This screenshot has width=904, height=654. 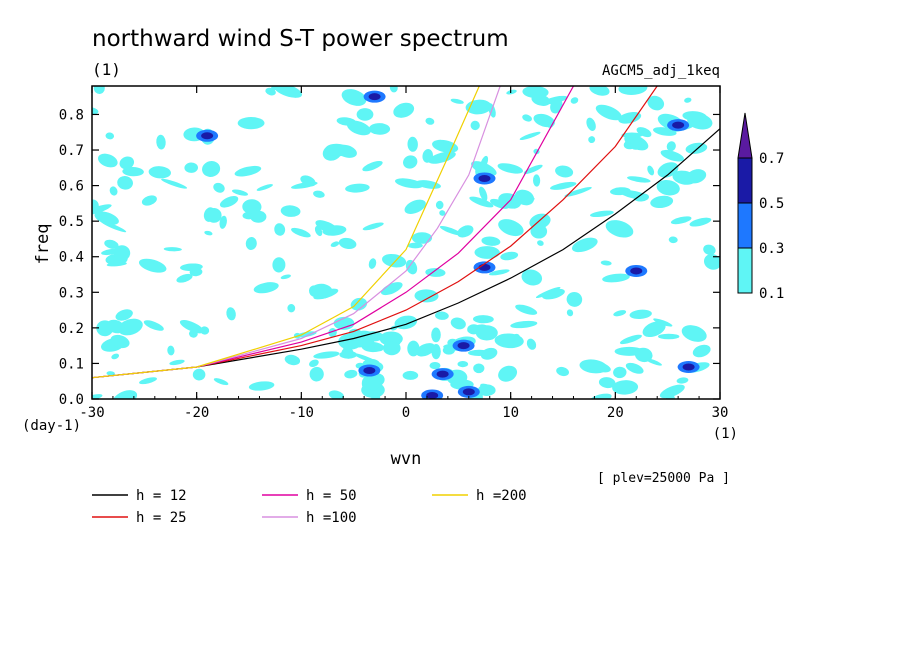 I want to click on y-tick-label: 0.8, so click(x=71, y=115).